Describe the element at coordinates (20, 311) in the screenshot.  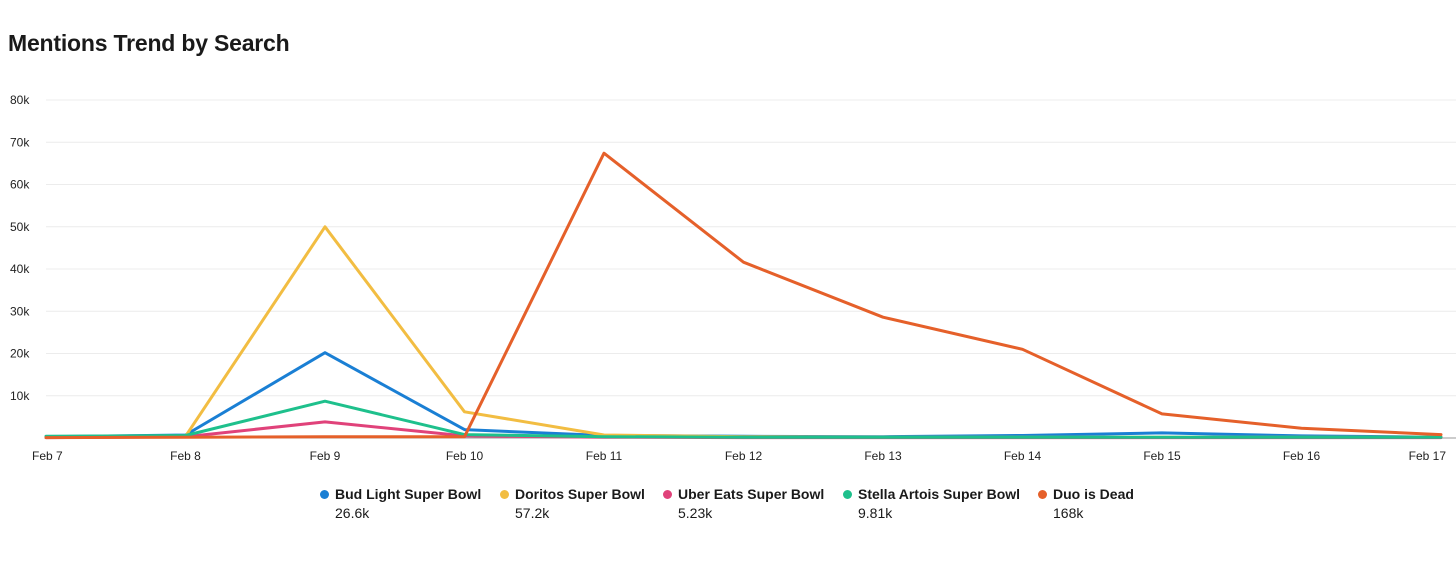
I see `y-tick-label: 30k` at that location.